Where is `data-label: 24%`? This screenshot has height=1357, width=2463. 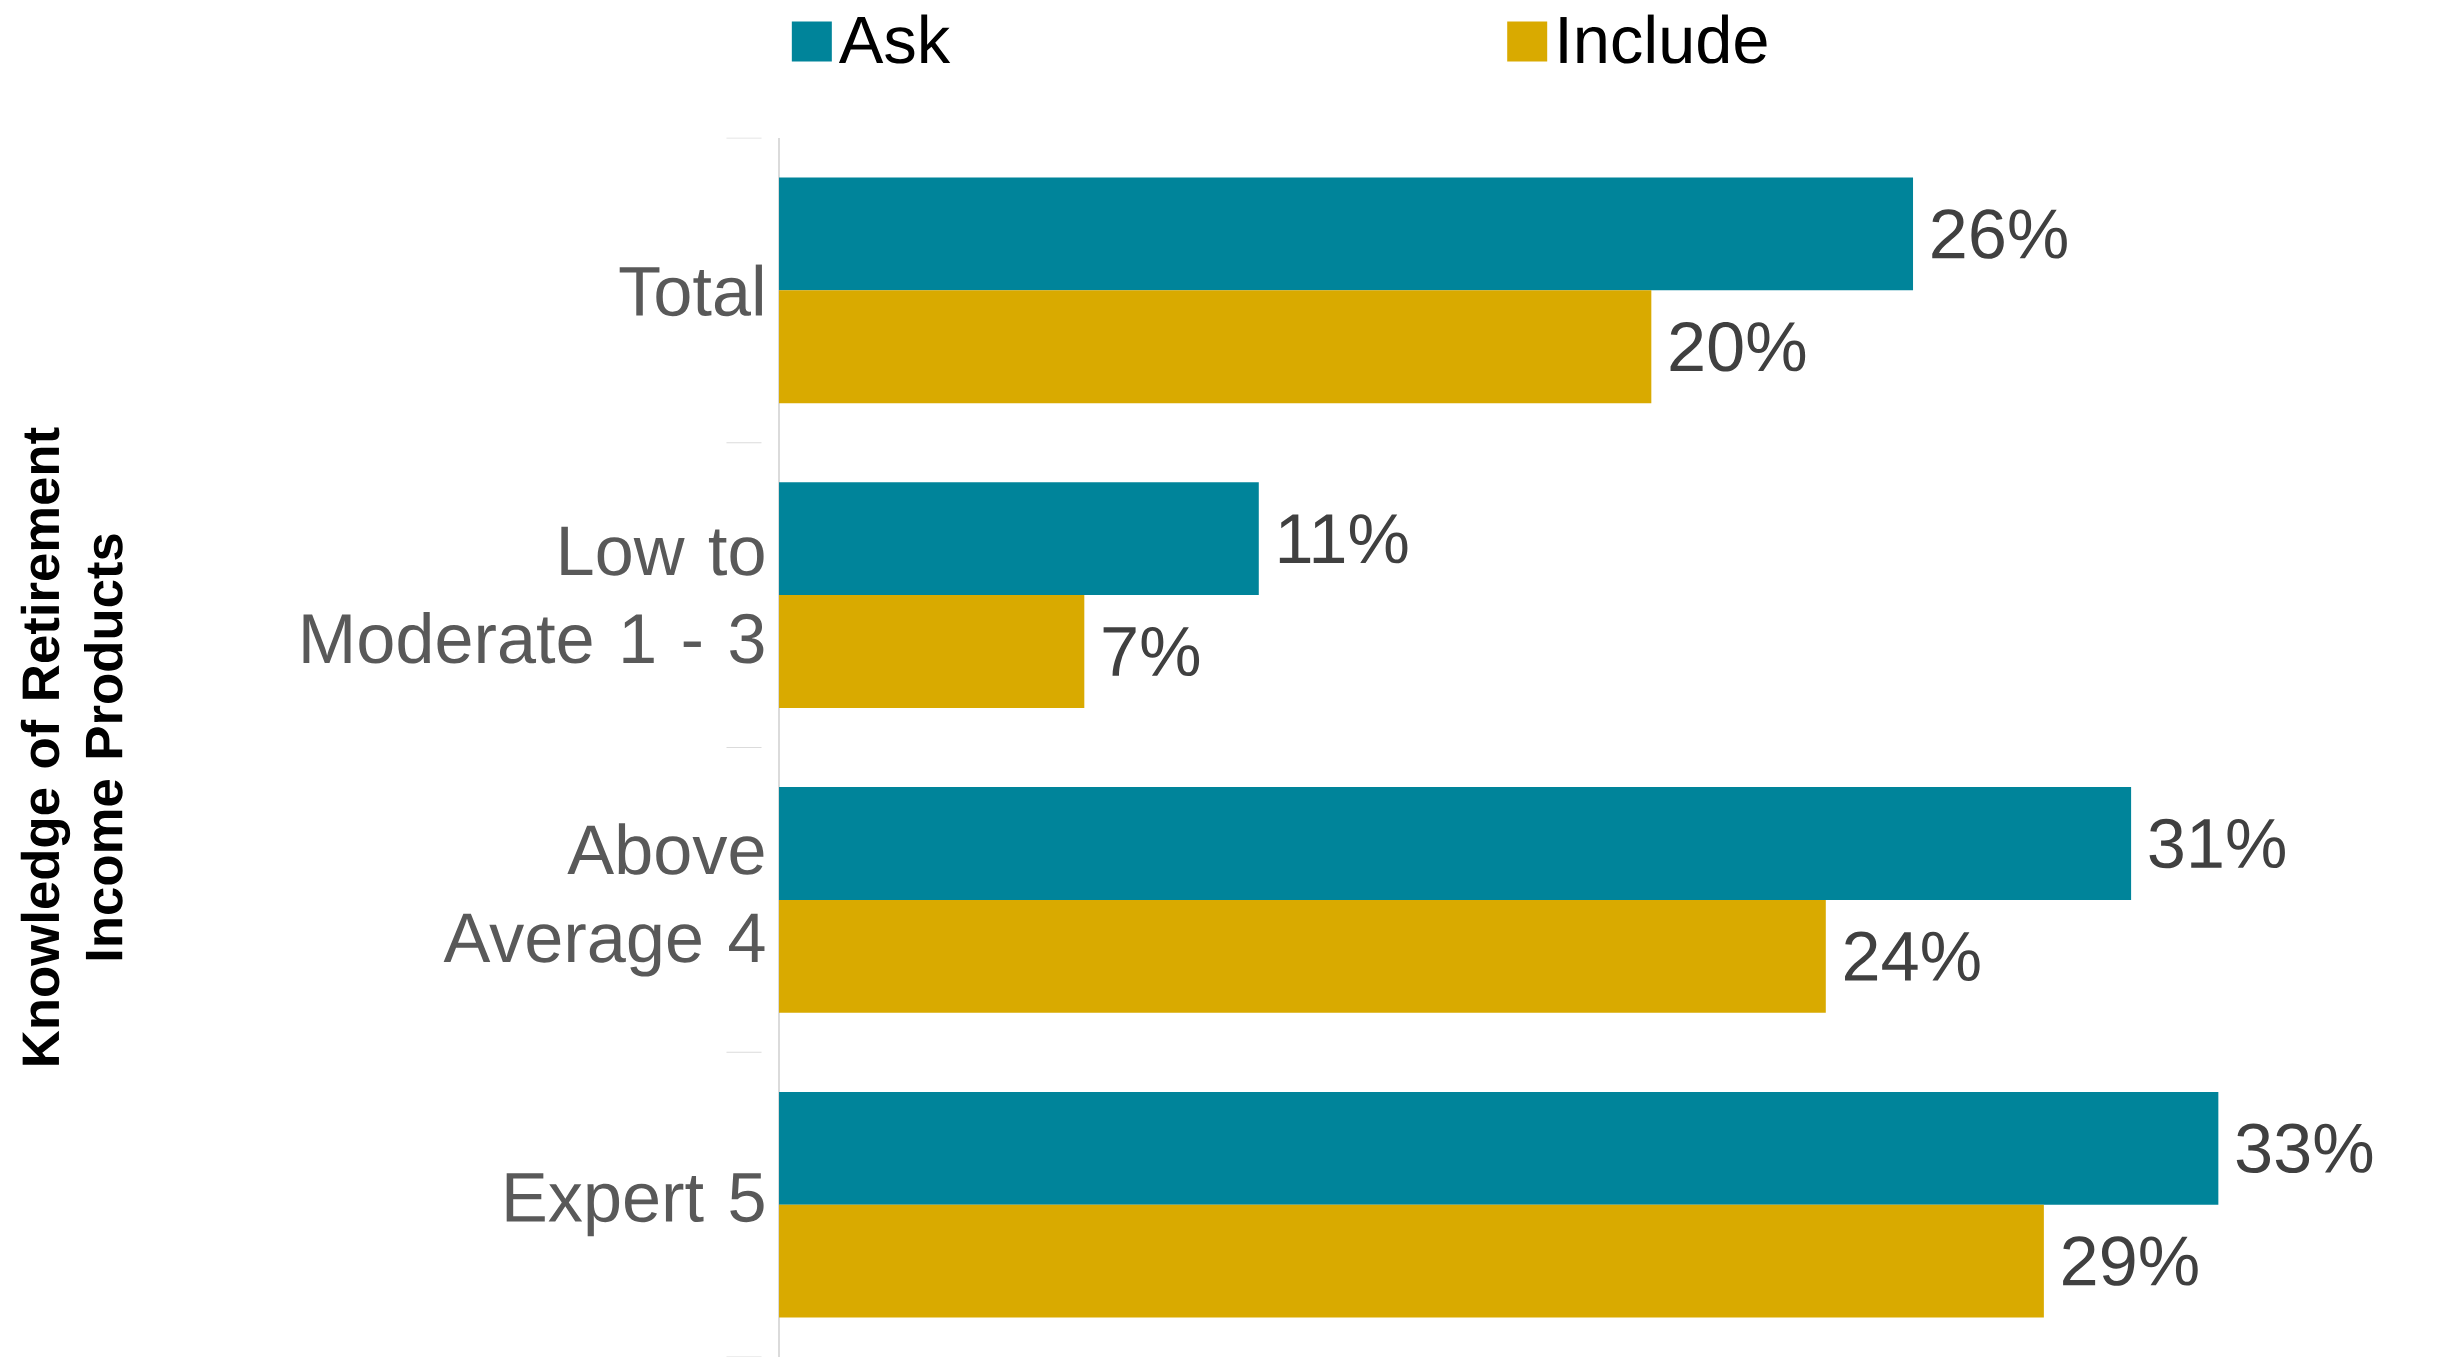 data-label: 24% is located at coordinates (1912, 956).